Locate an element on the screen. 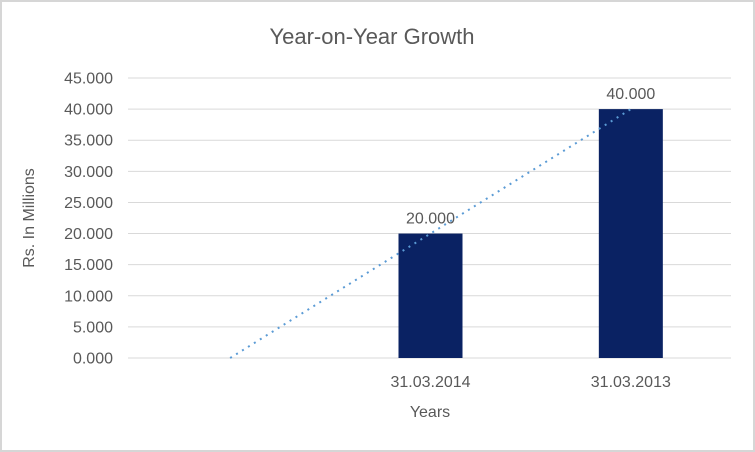  bar-data-label: 40.000 is located at coordinates (630, 94).